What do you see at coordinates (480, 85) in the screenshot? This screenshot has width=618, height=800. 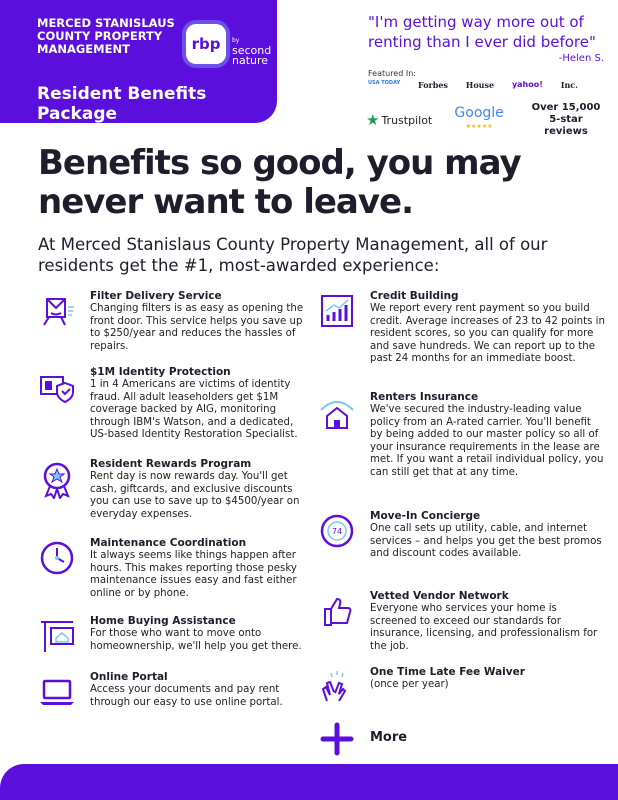 I see `house-logo: House` at bounding box center [480, 85].